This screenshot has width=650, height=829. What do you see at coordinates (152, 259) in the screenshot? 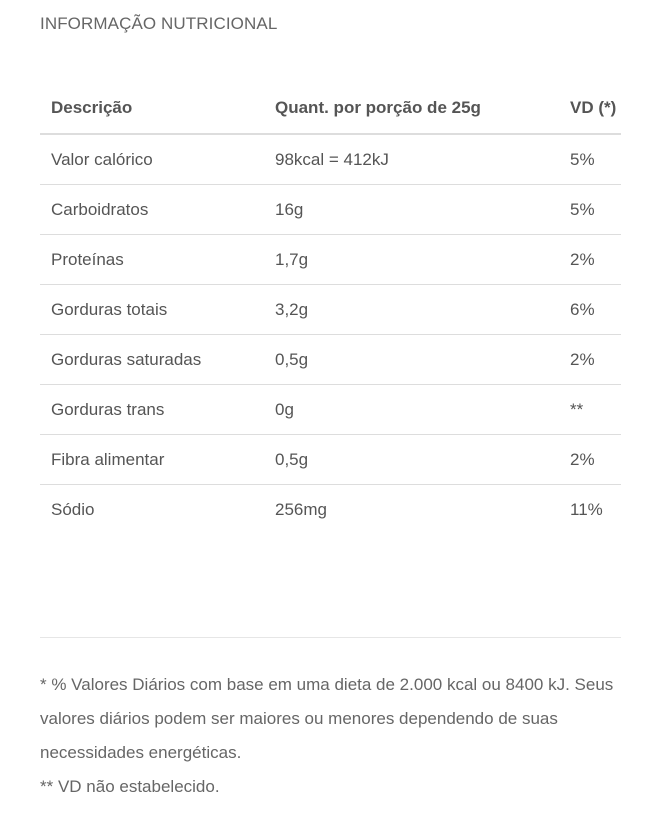
I see `row-description: Proteínas` at bounding box center [152, 259].